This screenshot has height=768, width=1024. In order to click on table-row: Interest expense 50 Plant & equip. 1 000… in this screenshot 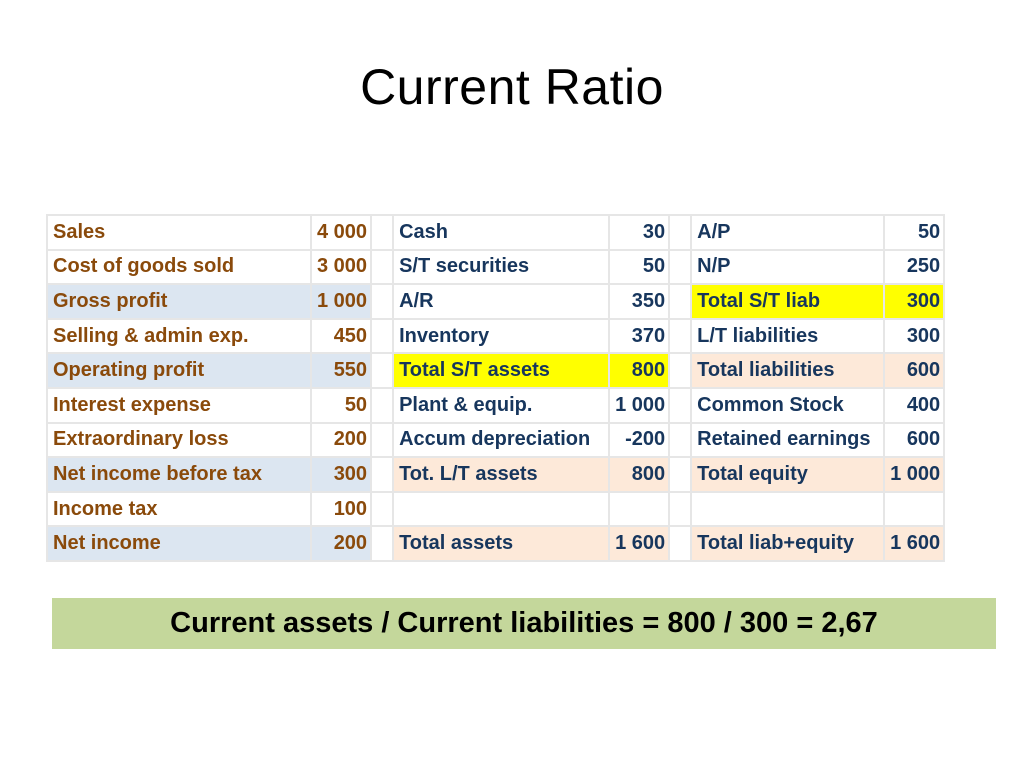, I will do `click(496, 405)`.